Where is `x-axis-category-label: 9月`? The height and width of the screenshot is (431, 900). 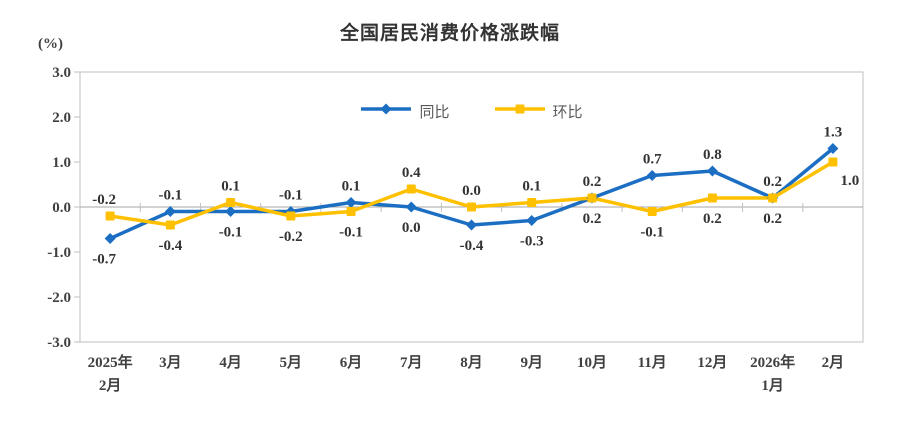 x-axis-category-label: 9月 is located at coordinates (531, 362).